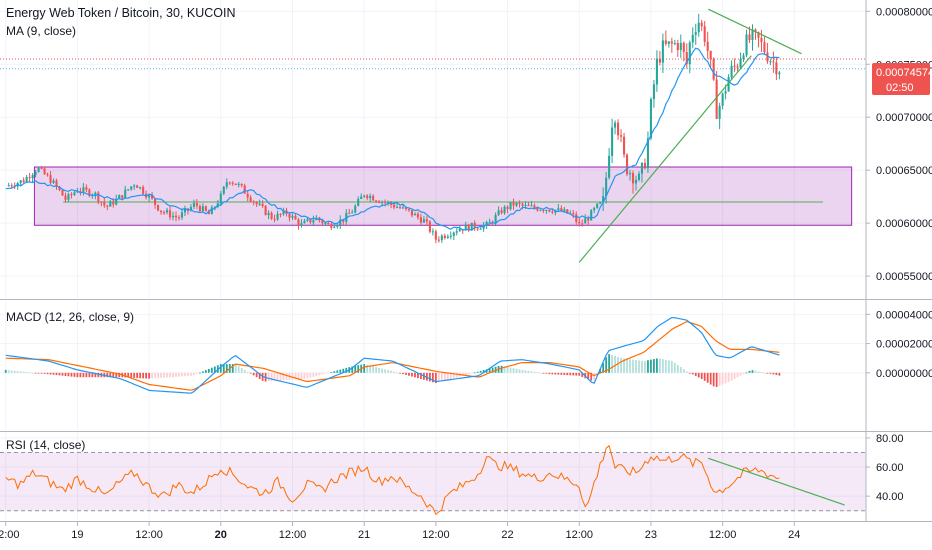 Image resolution: width=932 pixels, height=550 pixels. What do you see at coordinates (899, 344) in the screenshot?
I see `macd-axis: 0.00004000 0.00002000 0.00000000` at bounding box center [899, 344].